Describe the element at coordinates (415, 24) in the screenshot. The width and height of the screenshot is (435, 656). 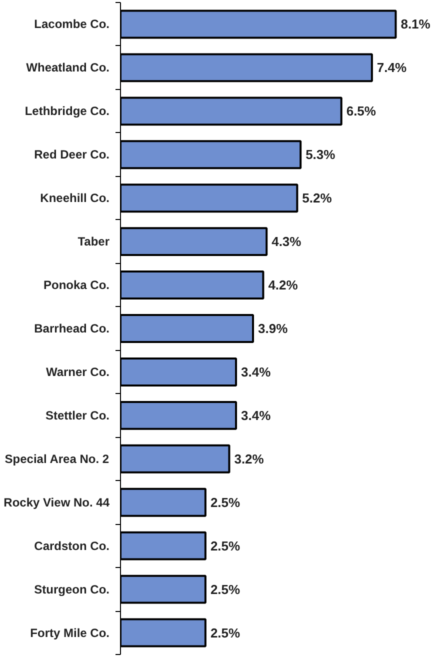
I see `data-label: 8.1%` at that location.